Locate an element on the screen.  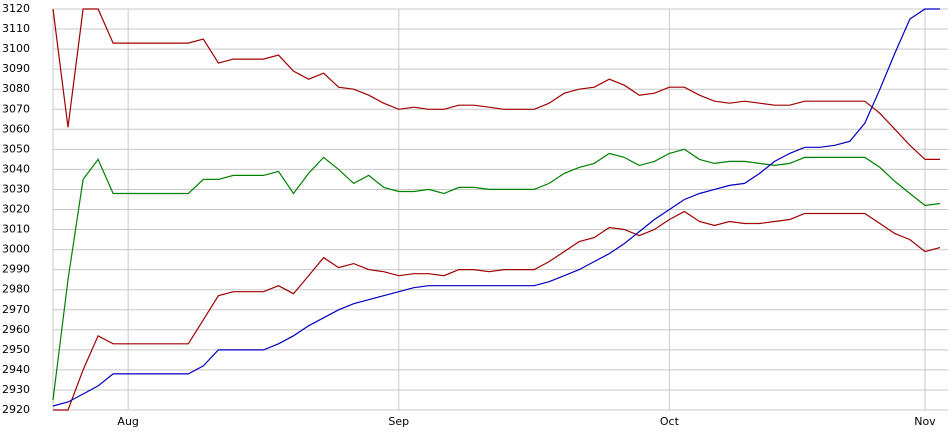
y-tick-label: 2920 is located at coordinates (16, 409).